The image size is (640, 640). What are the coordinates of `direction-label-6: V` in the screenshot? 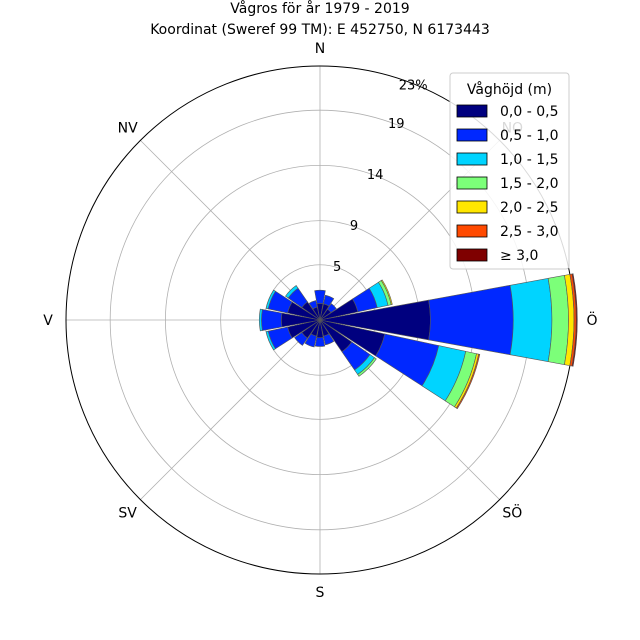 It's located at (48, 321).